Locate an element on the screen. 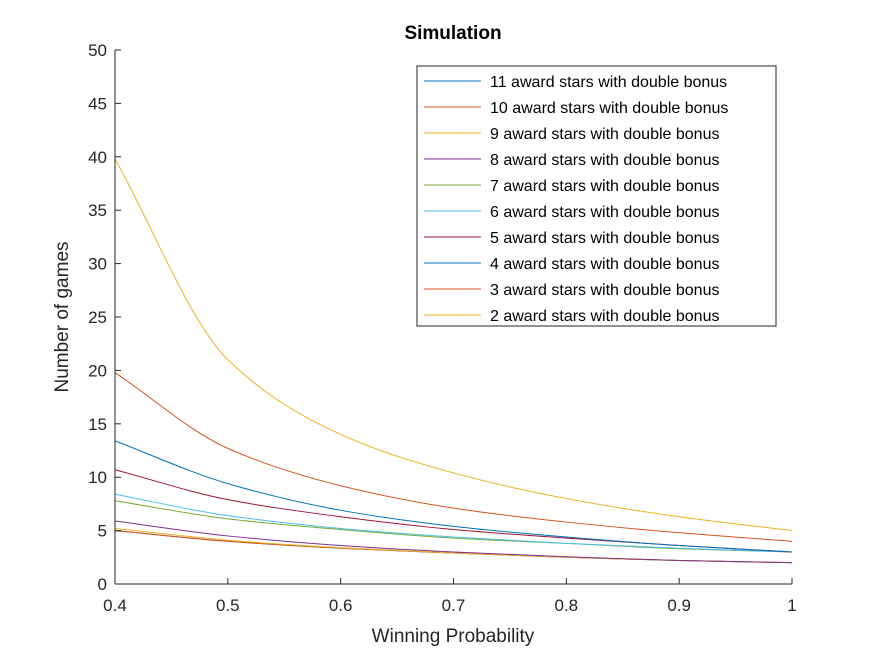 Image resolution: width=875 pixels, height=656 pixels. x-tick-label: 0.9 is located at coordinates (679, 605).